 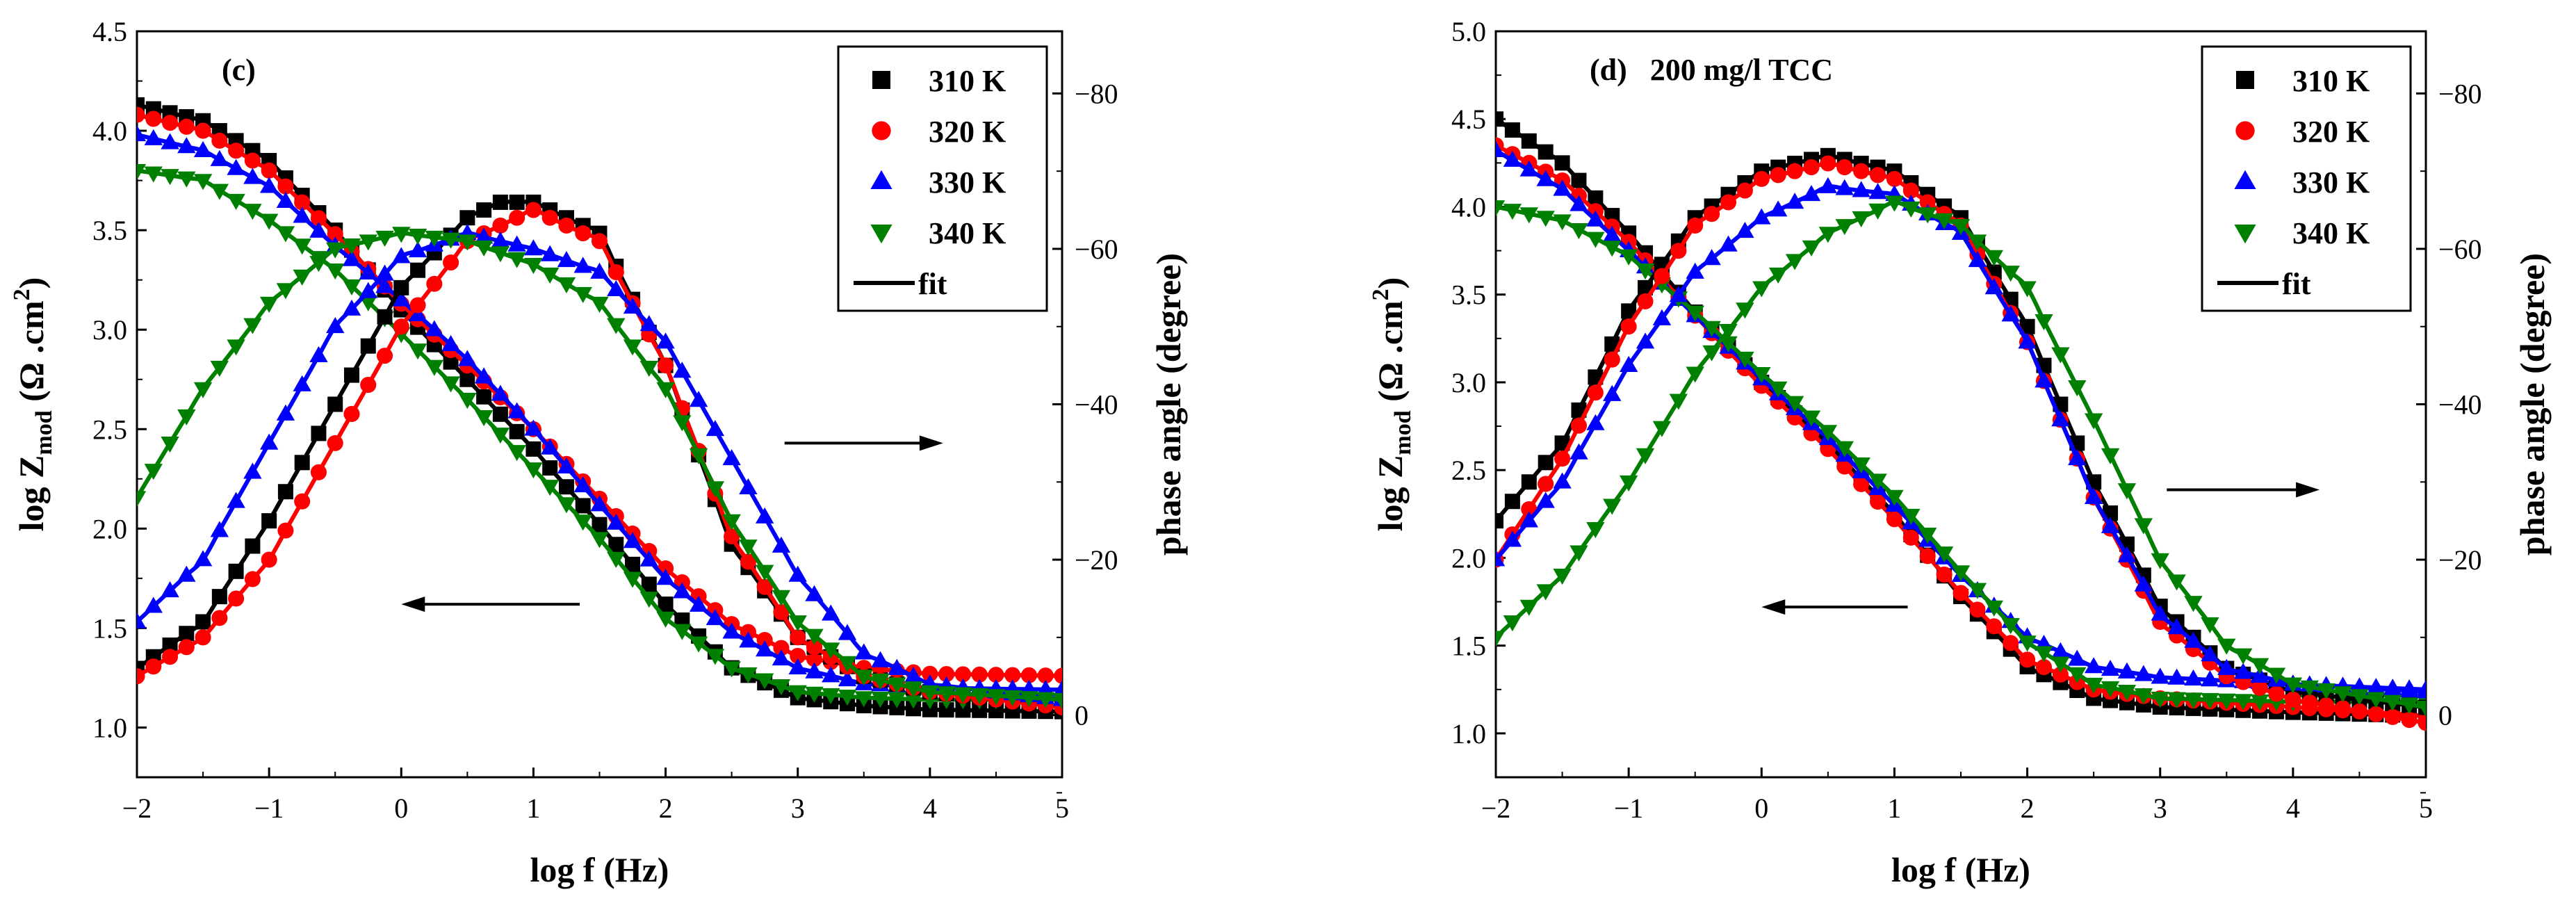 I want to click on legend-fit-label: fit, so click(x=932, y=284).